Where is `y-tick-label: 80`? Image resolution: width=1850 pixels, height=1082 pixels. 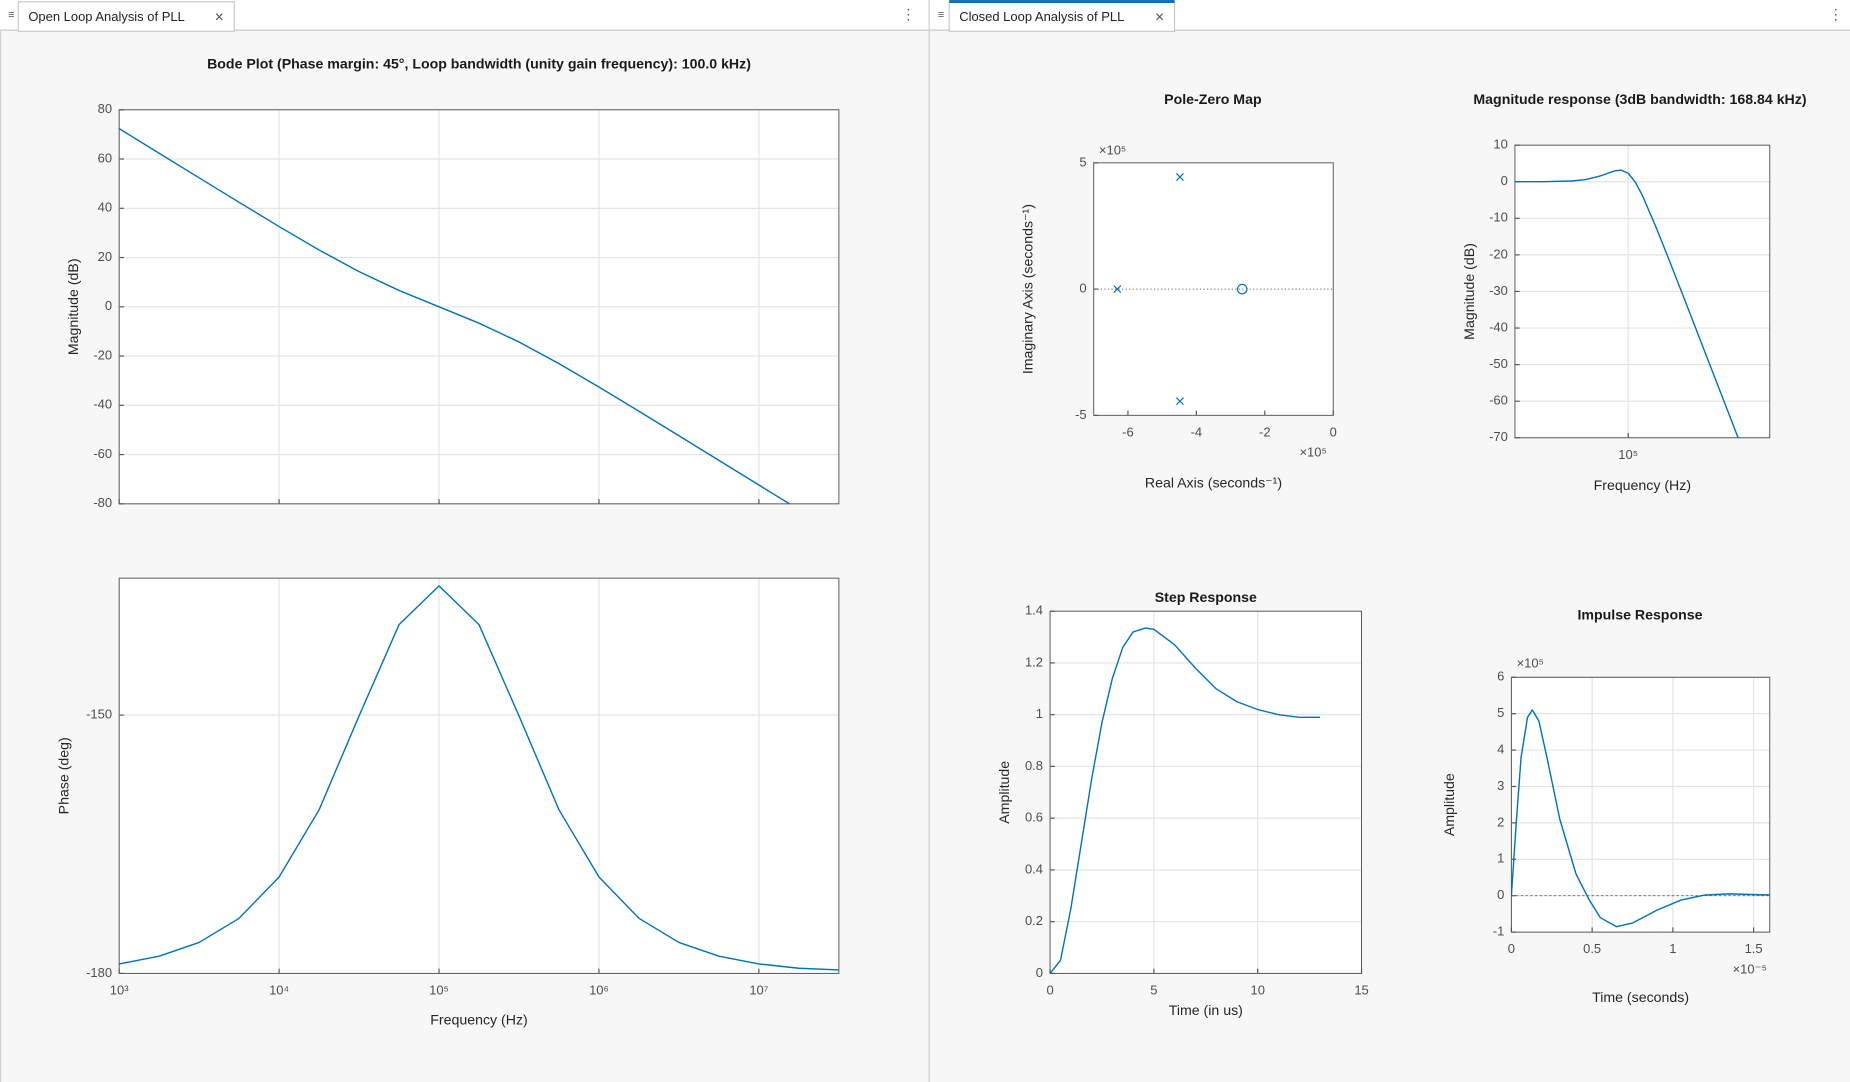 y-tick-label: 80 is located at coordinates (105, 108).